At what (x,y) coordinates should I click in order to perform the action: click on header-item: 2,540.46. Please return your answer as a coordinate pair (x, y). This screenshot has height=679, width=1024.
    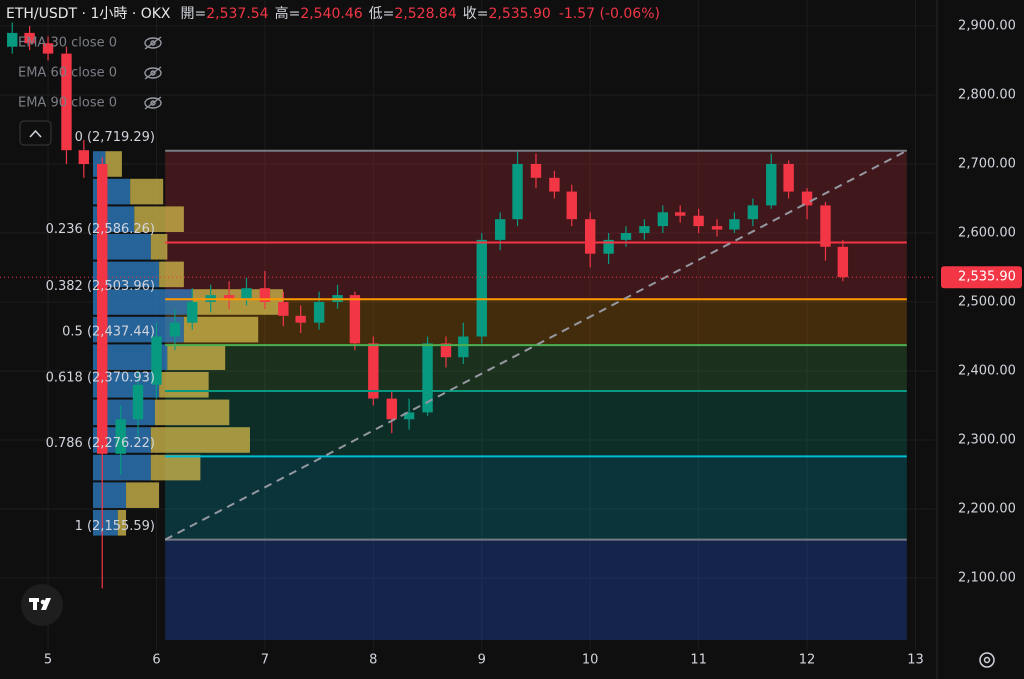
    Looking at the image, I should click on (331, 14).